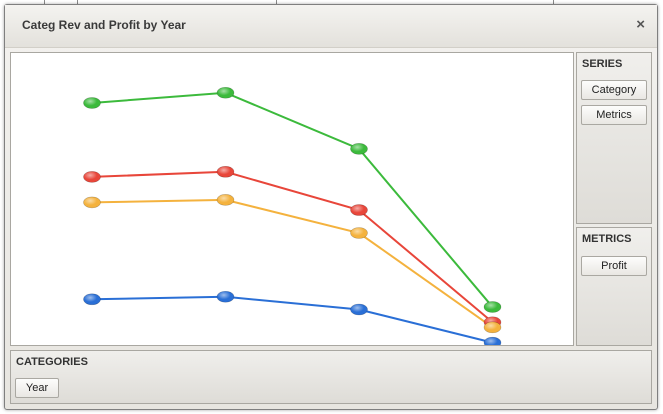 Image resolution: width=663 pixels, height=414 pixels. Describe the element at coordinates (607, 239) in the screenshot. I see `metrics-panel-title: METRICS` at that location.